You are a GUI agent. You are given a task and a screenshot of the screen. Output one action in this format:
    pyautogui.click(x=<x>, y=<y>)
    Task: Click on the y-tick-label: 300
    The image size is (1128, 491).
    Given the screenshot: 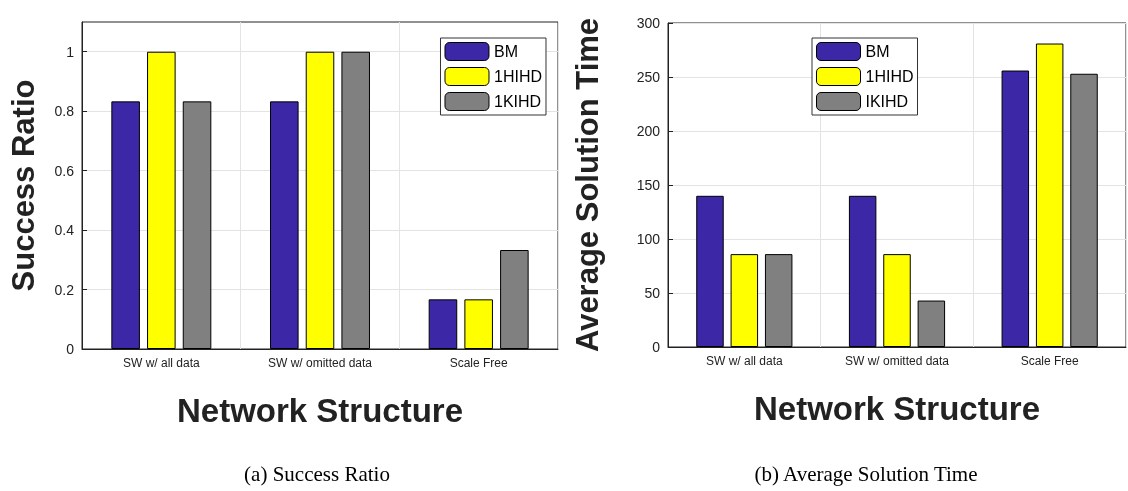 What is the action you would take?
    pyautogui.click(x=648, y=23)
    